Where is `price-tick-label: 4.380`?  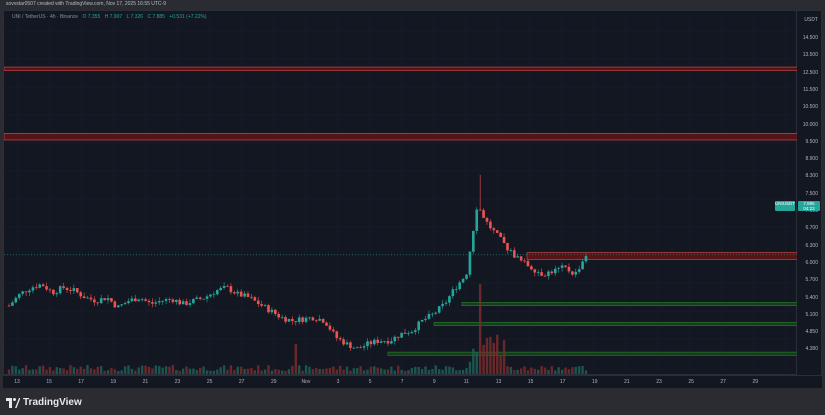
price-tick-label: 4.380 is located at coordinates (811, 349).